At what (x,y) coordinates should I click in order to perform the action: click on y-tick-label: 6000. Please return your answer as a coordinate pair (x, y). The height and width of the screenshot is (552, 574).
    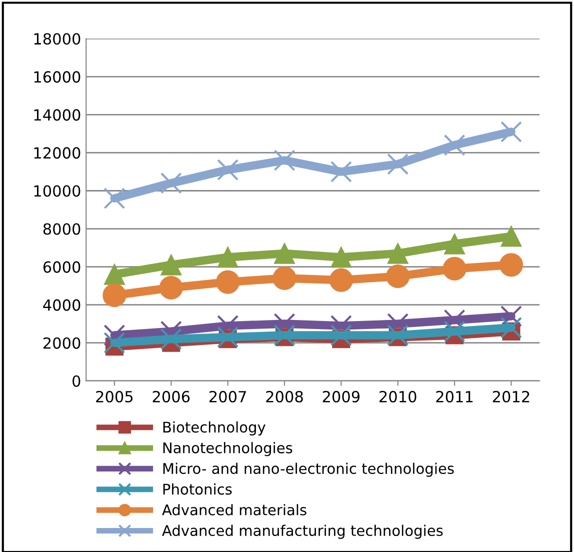
    Looking at the image, I should click on (61, 267).